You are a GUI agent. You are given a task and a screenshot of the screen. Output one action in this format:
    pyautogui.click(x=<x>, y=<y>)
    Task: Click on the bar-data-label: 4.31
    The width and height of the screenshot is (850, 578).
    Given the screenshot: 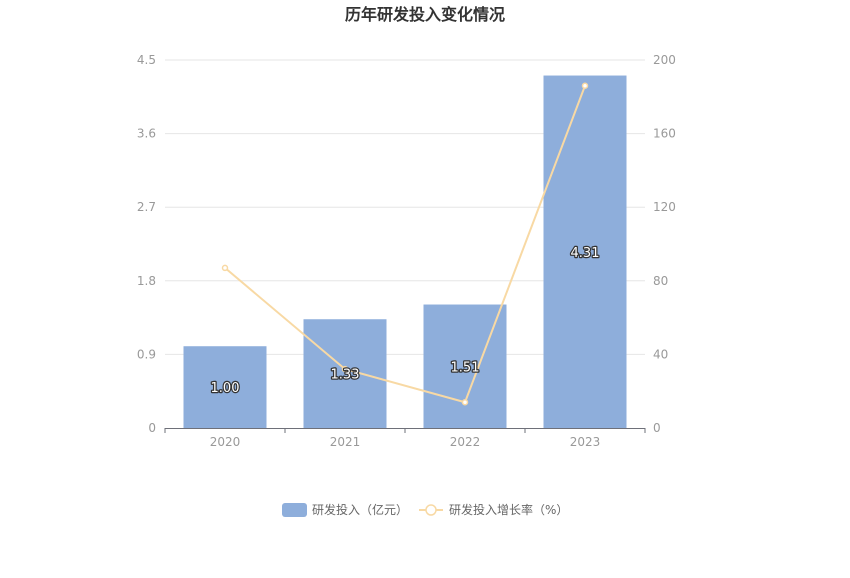 What is the action you would take?
    pyautogui.click(x=585, y=253)
    